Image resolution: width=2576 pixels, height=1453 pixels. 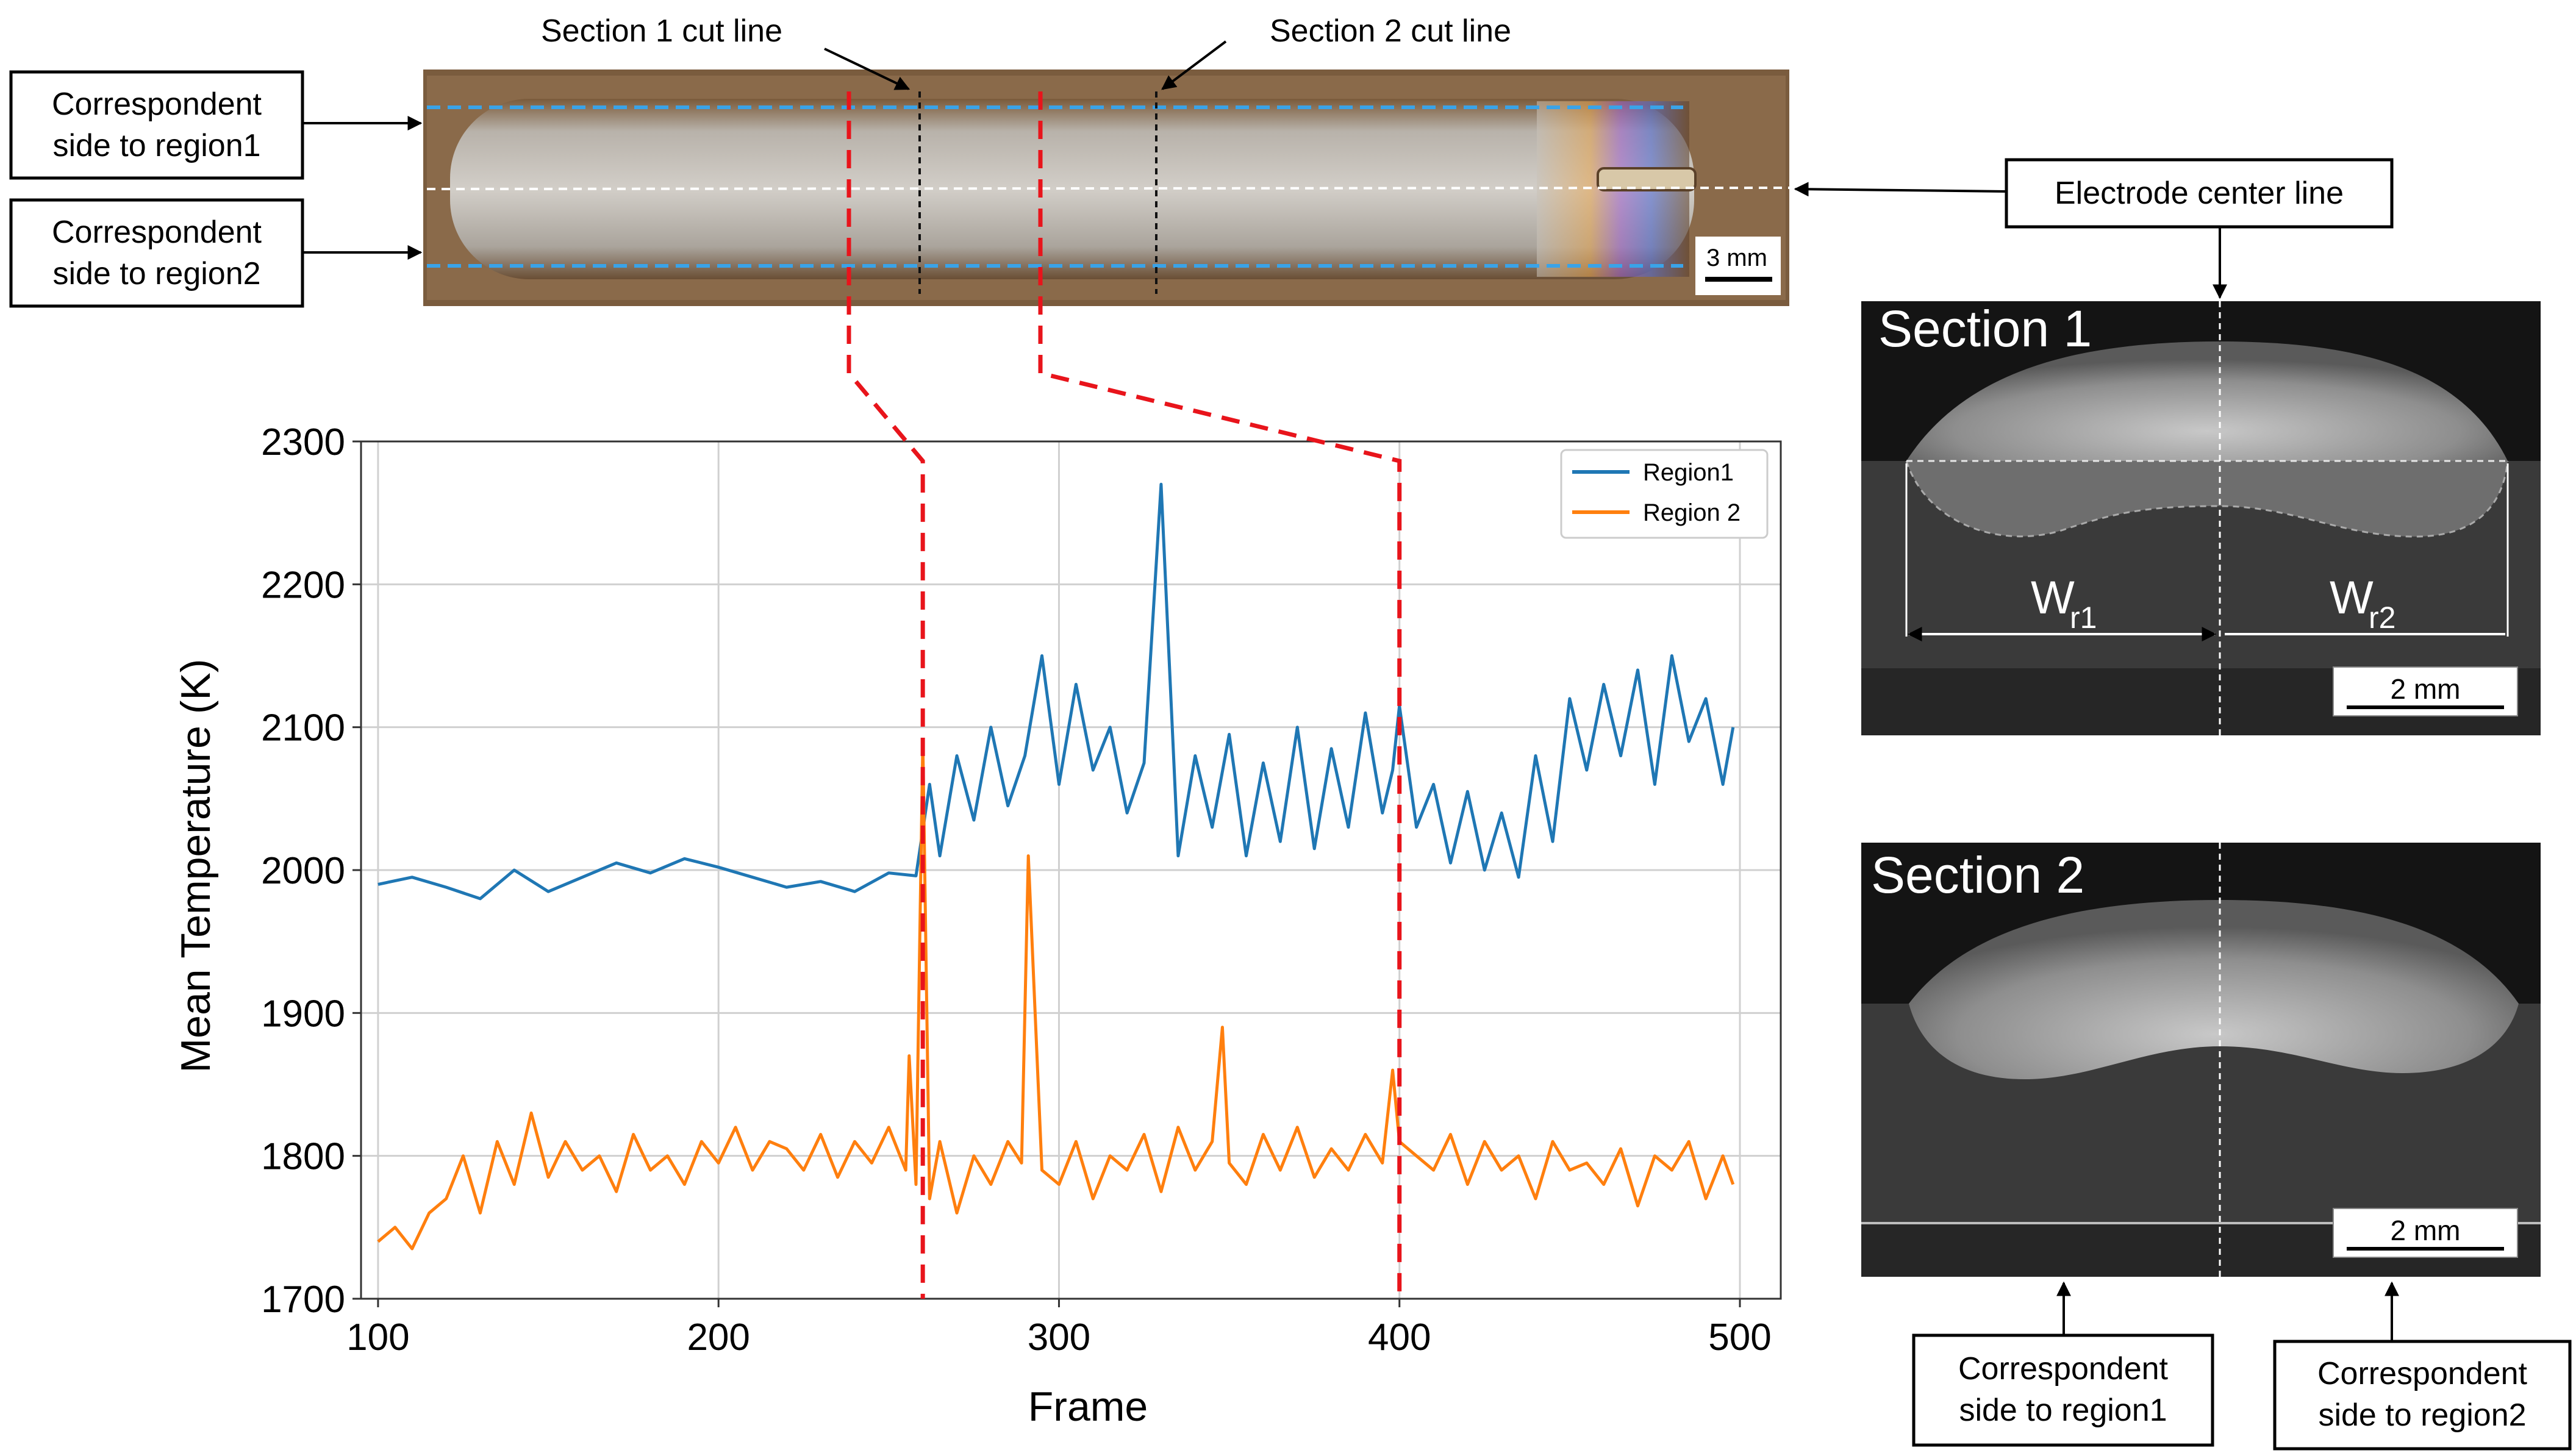 What do you see at coordinates (2426, 1230) in the screenshot?
I see `section2-scale-label: 2 mm` at bounding box center [2426, 1230].